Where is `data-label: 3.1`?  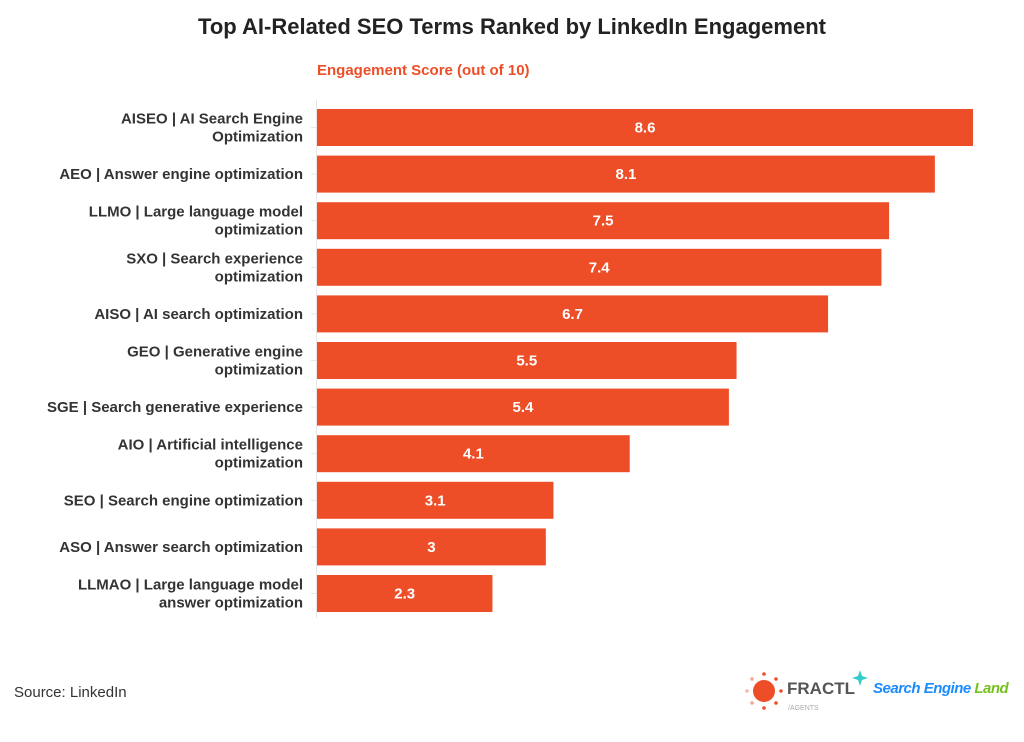 data-label: 3.1 is located at coordinates (435, 500).